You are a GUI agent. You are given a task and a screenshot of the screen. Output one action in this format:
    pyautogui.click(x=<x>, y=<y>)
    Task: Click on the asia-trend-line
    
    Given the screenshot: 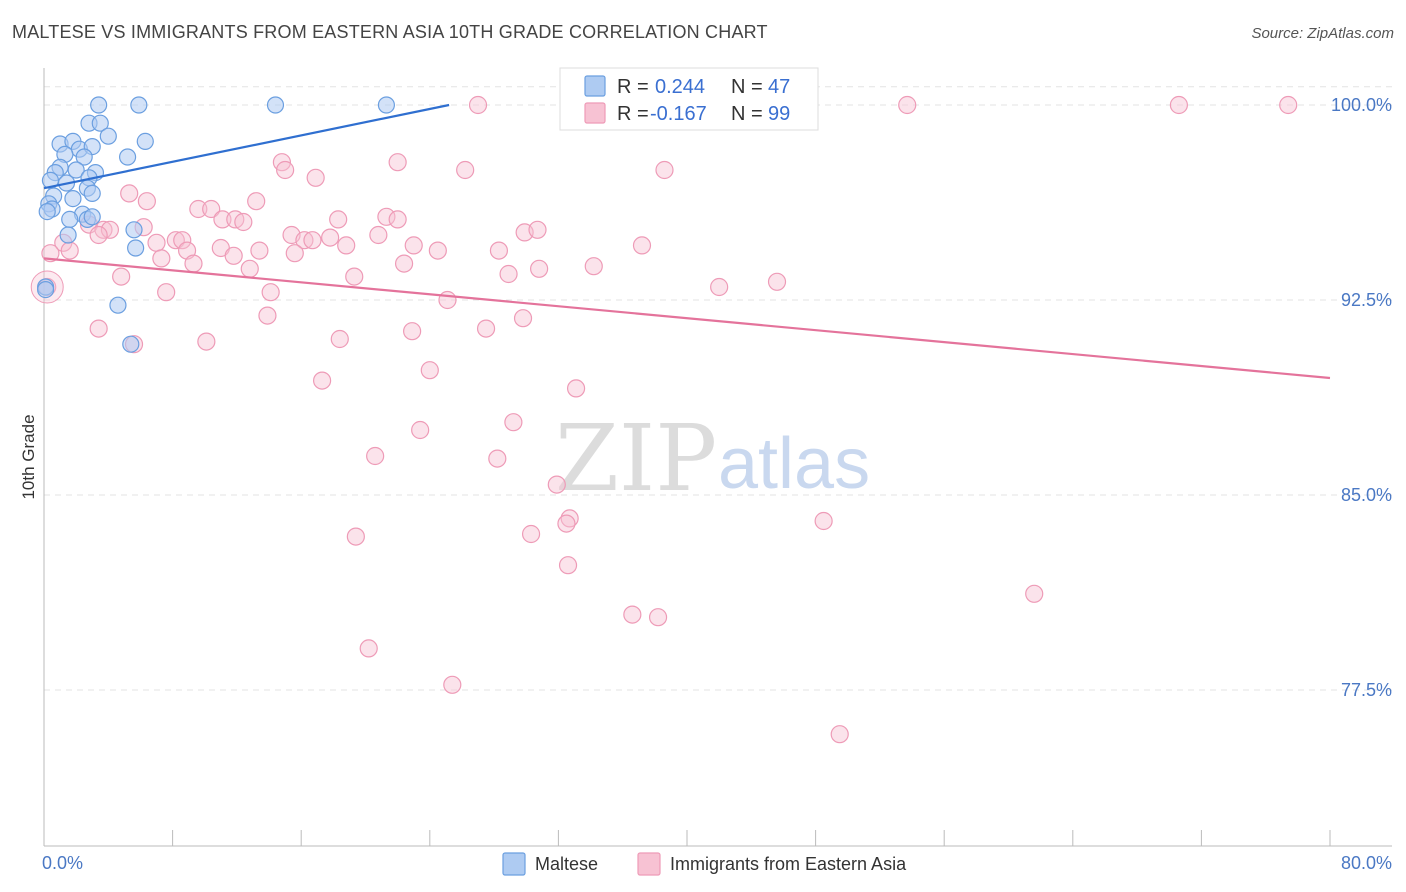 What is the action you would take?
    pyautogui.click(x=687, y=318)
    